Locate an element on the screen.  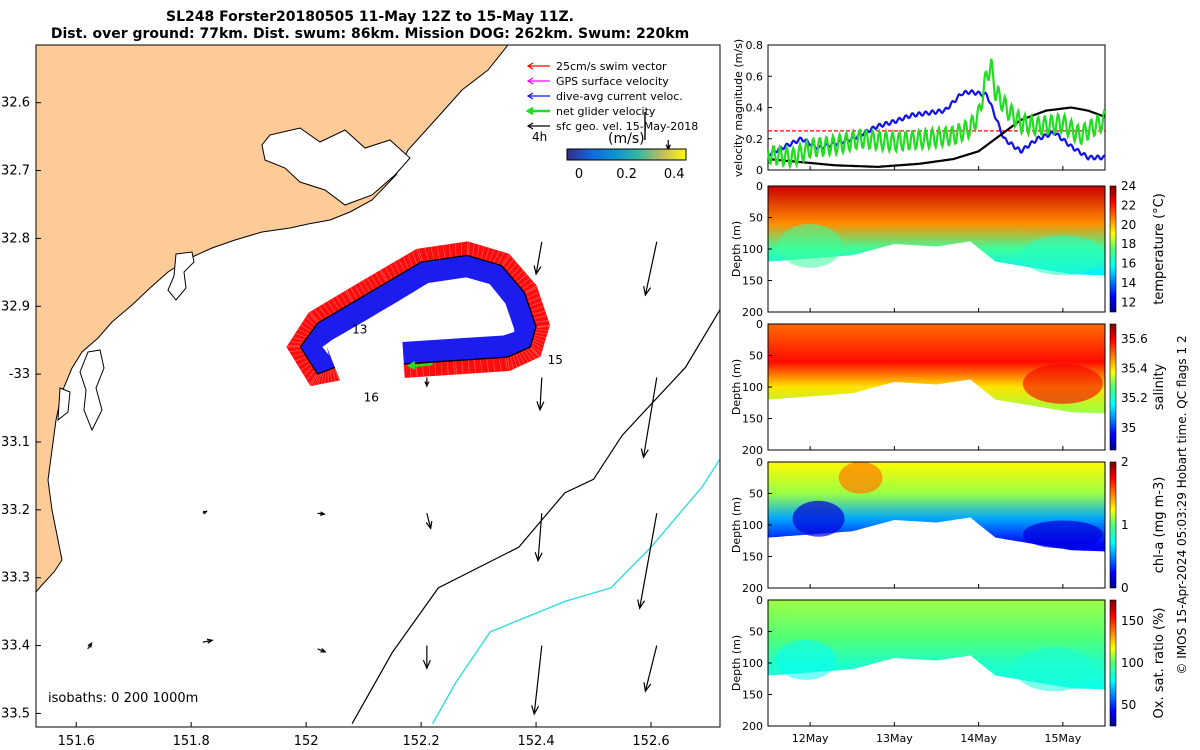
legend-item: sfc geo. vel. 15-May-2018 is located at coordinates (612, 126).